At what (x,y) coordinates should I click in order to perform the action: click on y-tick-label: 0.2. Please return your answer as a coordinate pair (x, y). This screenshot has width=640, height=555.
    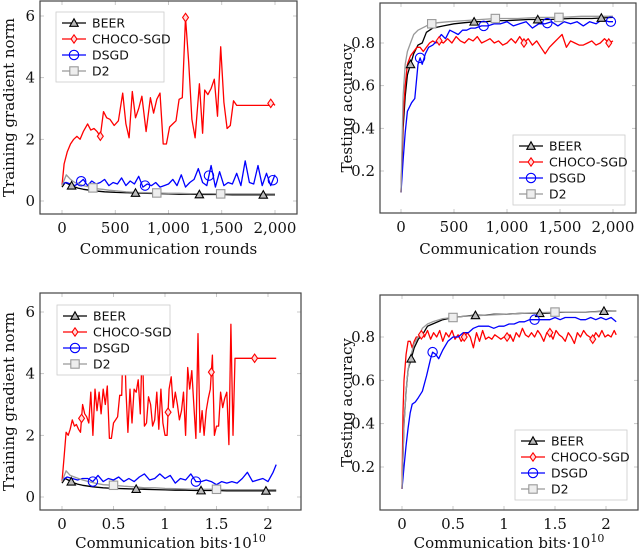
    Looking at the image, I should click on (363, 467).